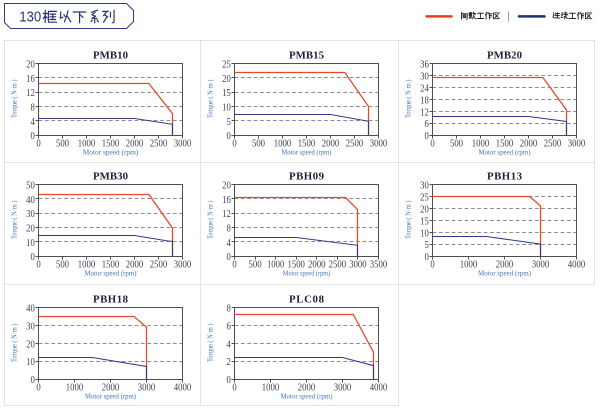 This screenshot has height=413, width=600. I want to click on svg-text: PMB15, so click(306, 56).